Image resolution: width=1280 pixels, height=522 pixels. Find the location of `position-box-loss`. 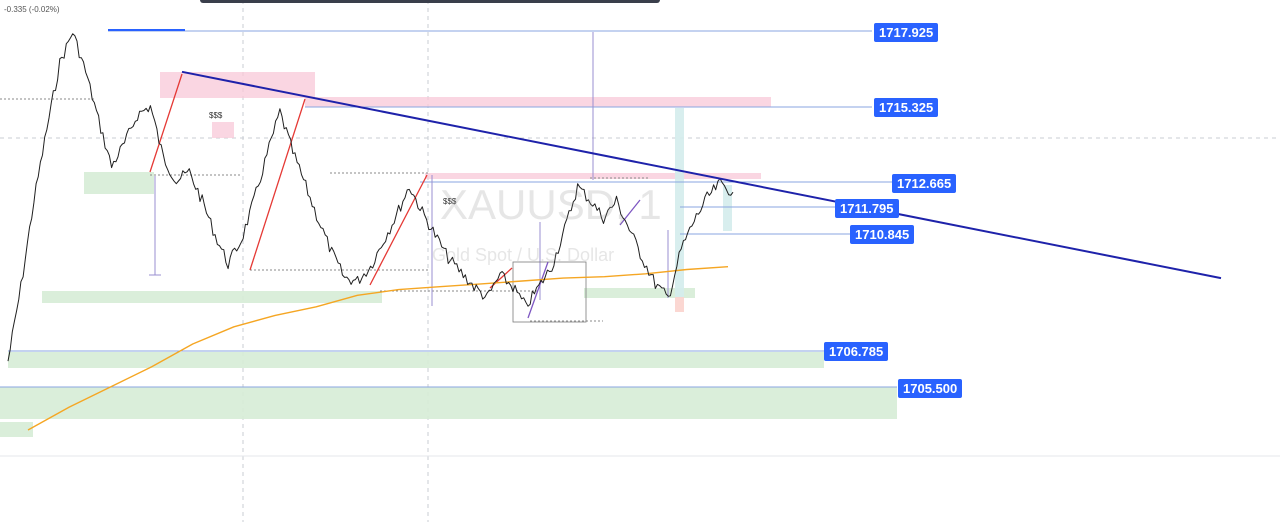

position-box-loss is located at coordinates (679, 304).